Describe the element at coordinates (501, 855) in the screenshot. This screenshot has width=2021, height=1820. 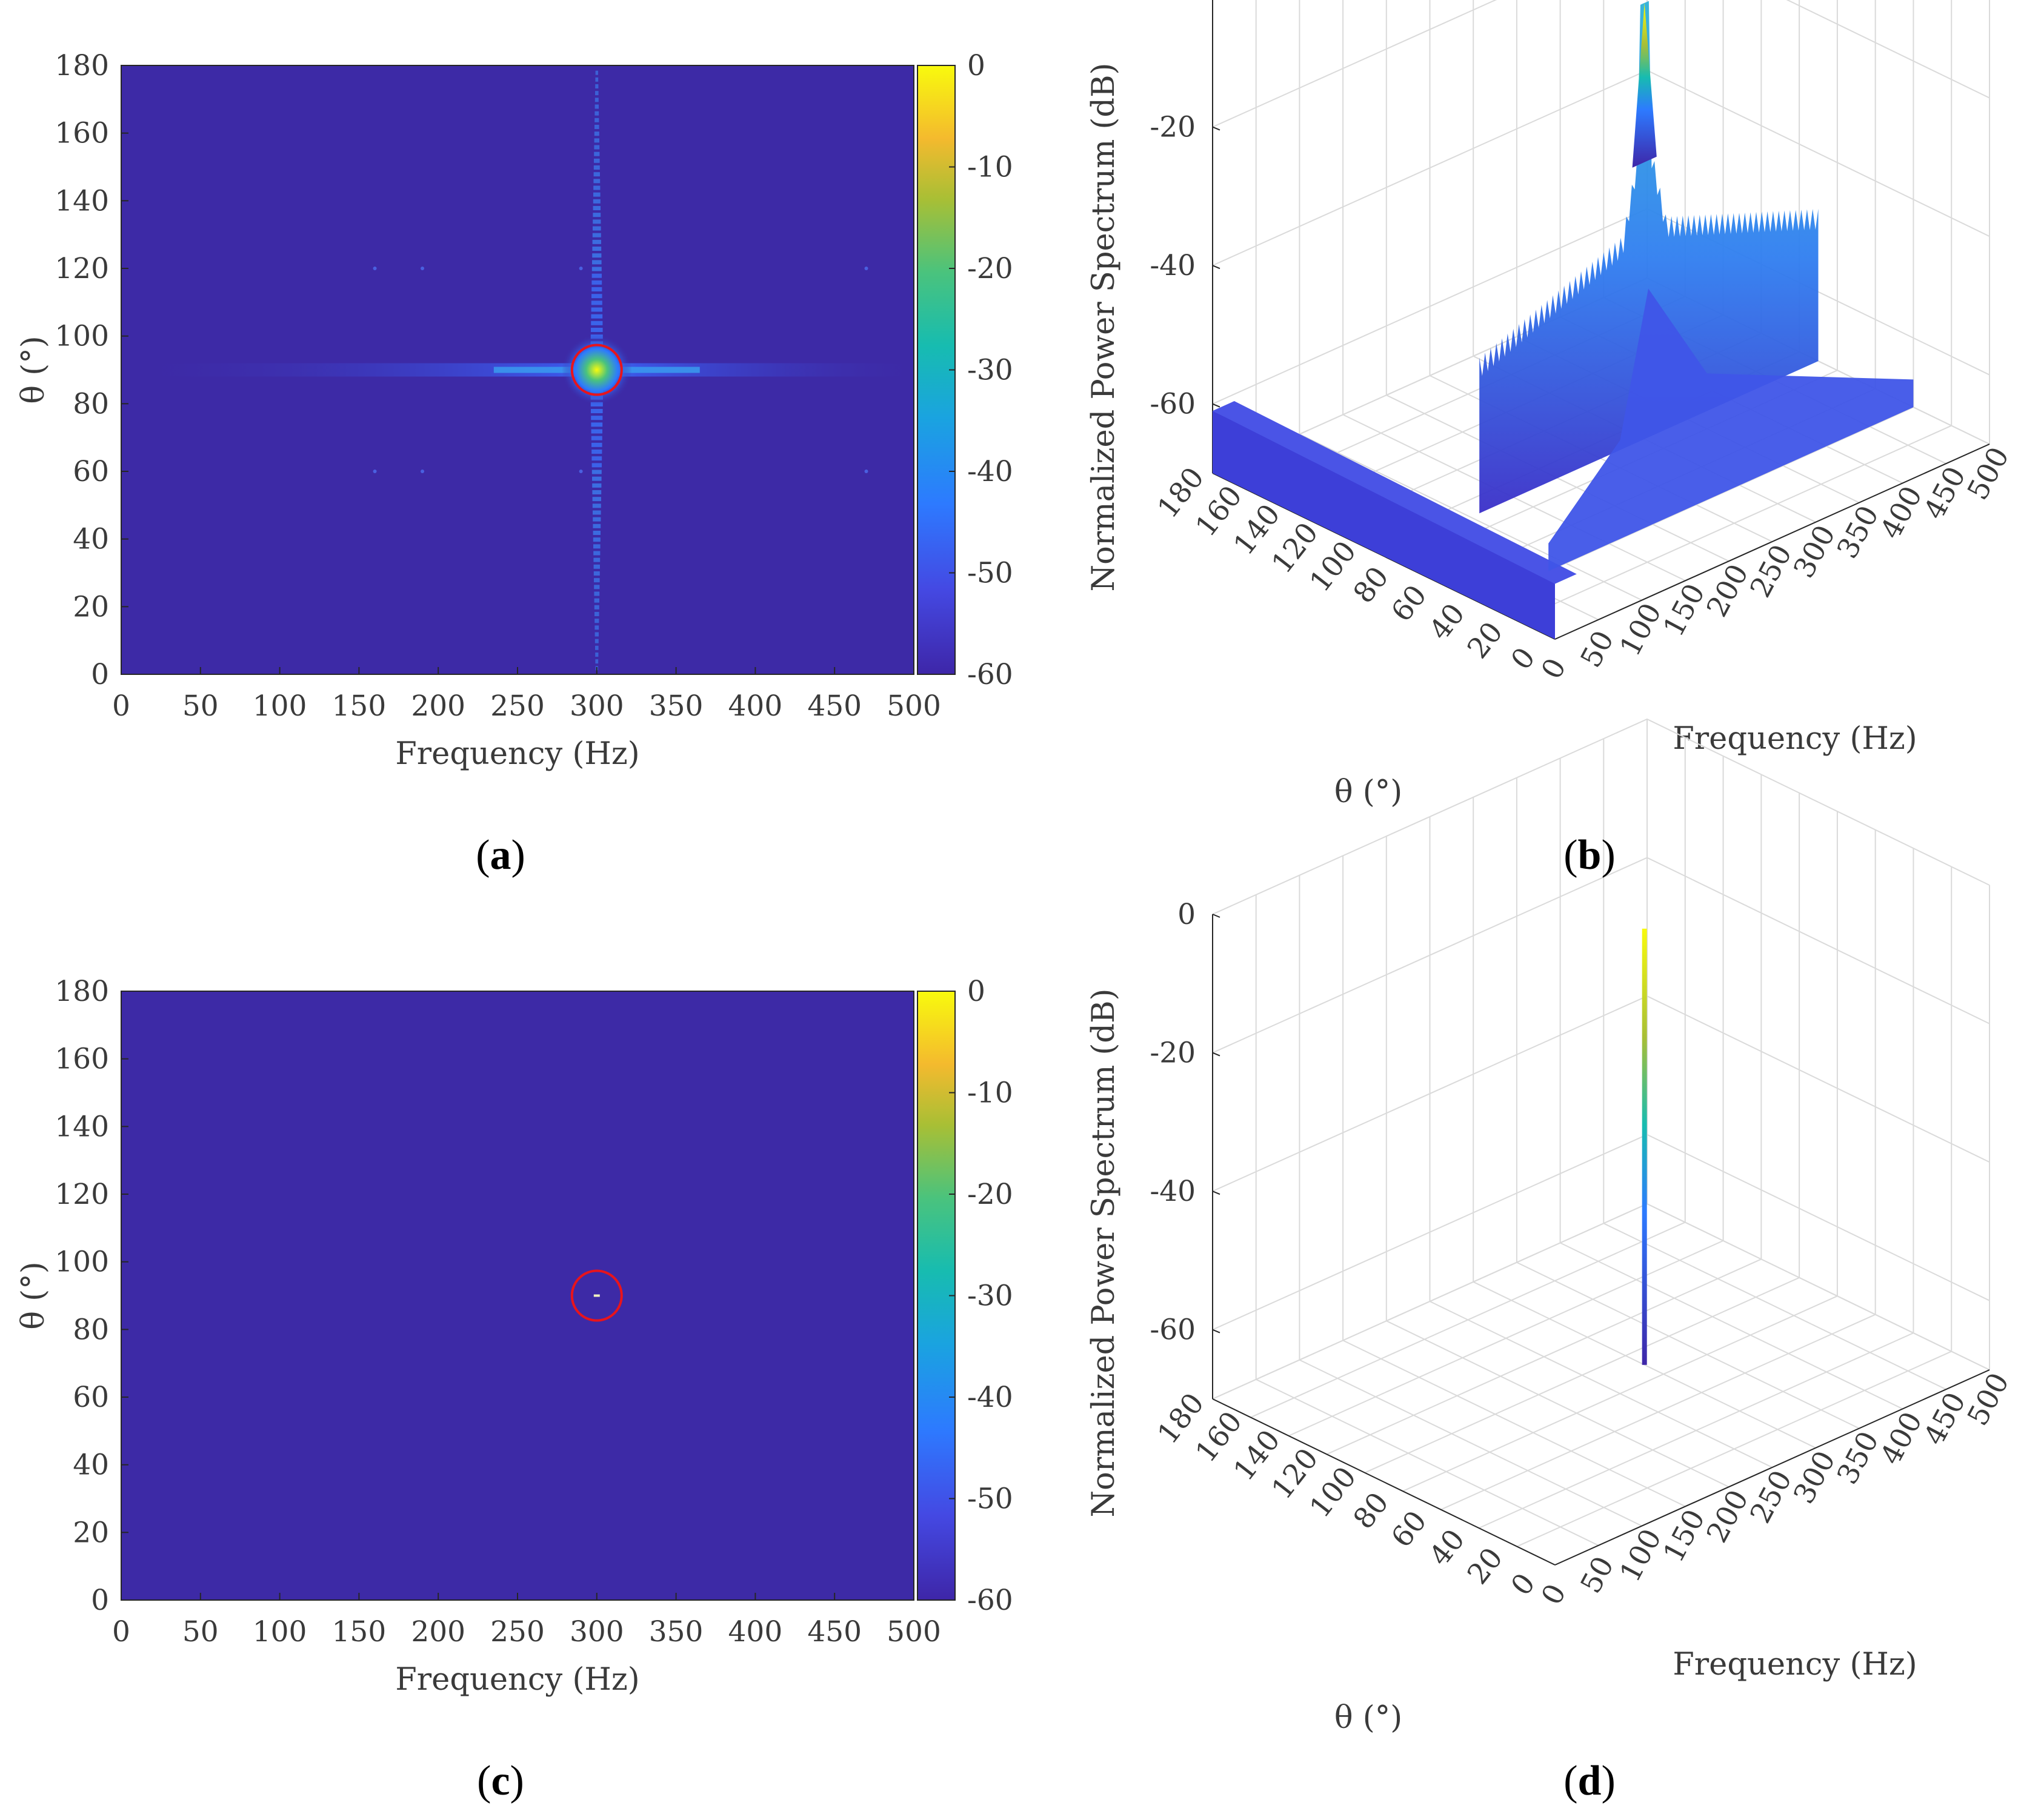
I see `panel-label-a: (a)` at that location.